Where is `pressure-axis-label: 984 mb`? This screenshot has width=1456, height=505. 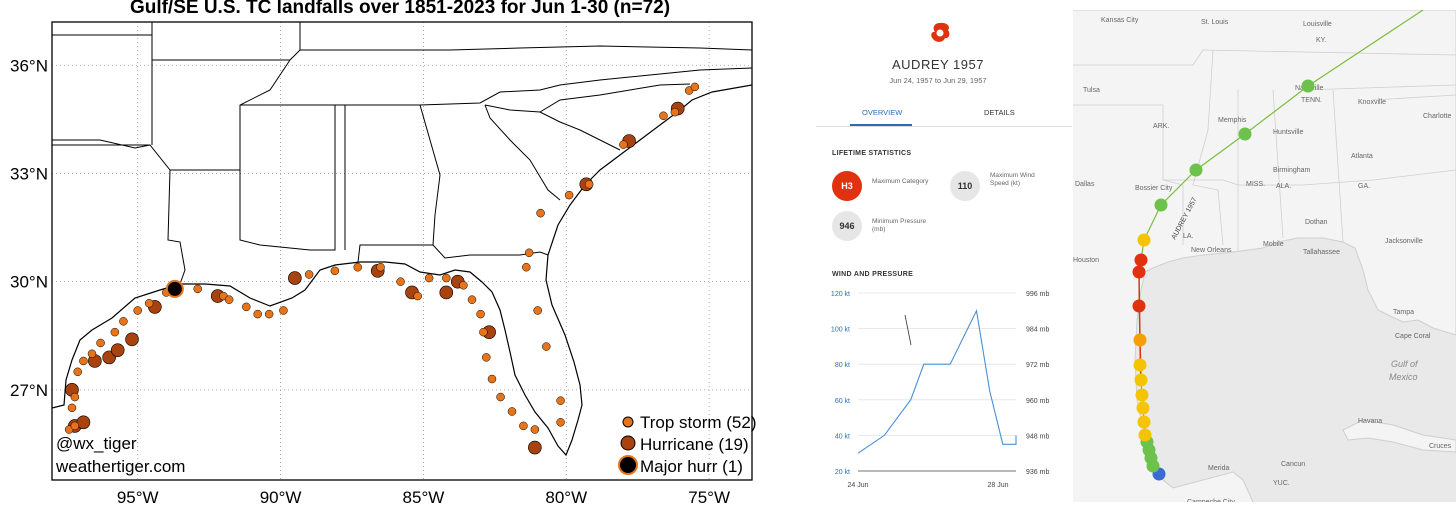 pressure-axis-label: 984 mb is located at coordinates (1037, 330).